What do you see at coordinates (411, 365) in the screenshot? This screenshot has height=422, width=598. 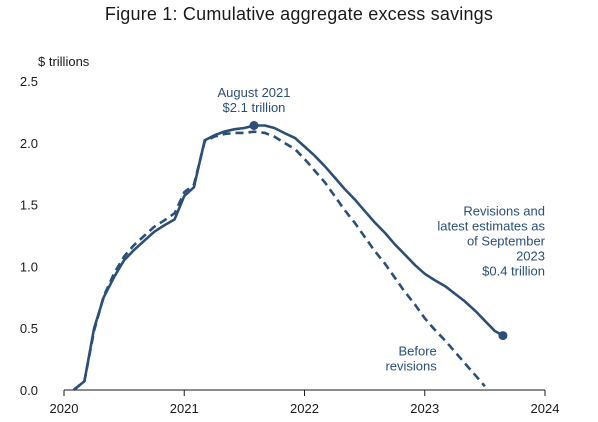 I see `annotation-line: revisions` at bounding box center [411, 365].